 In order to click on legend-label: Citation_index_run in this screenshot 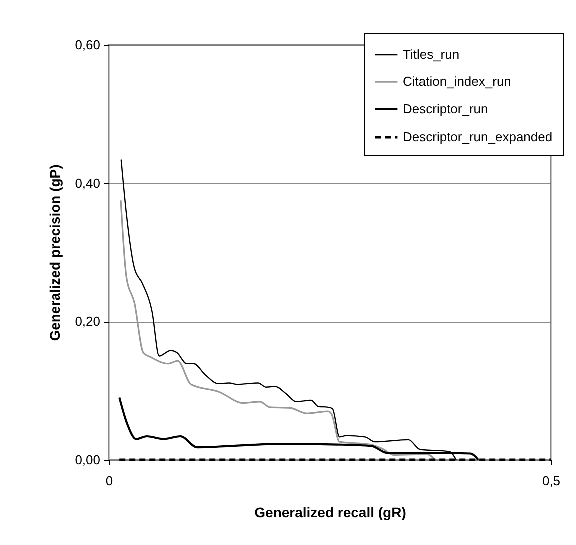, I will do `click(457, 81)`.